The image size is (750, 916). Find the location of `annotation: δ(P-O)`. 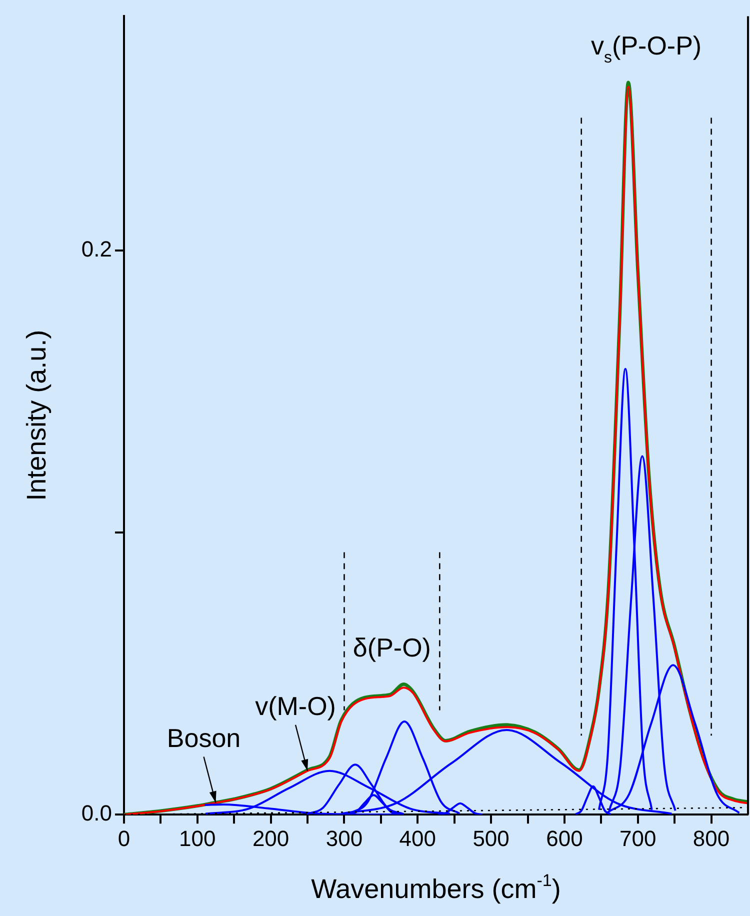

annotation: δ(P-O) is located at coordinates (391, 647).